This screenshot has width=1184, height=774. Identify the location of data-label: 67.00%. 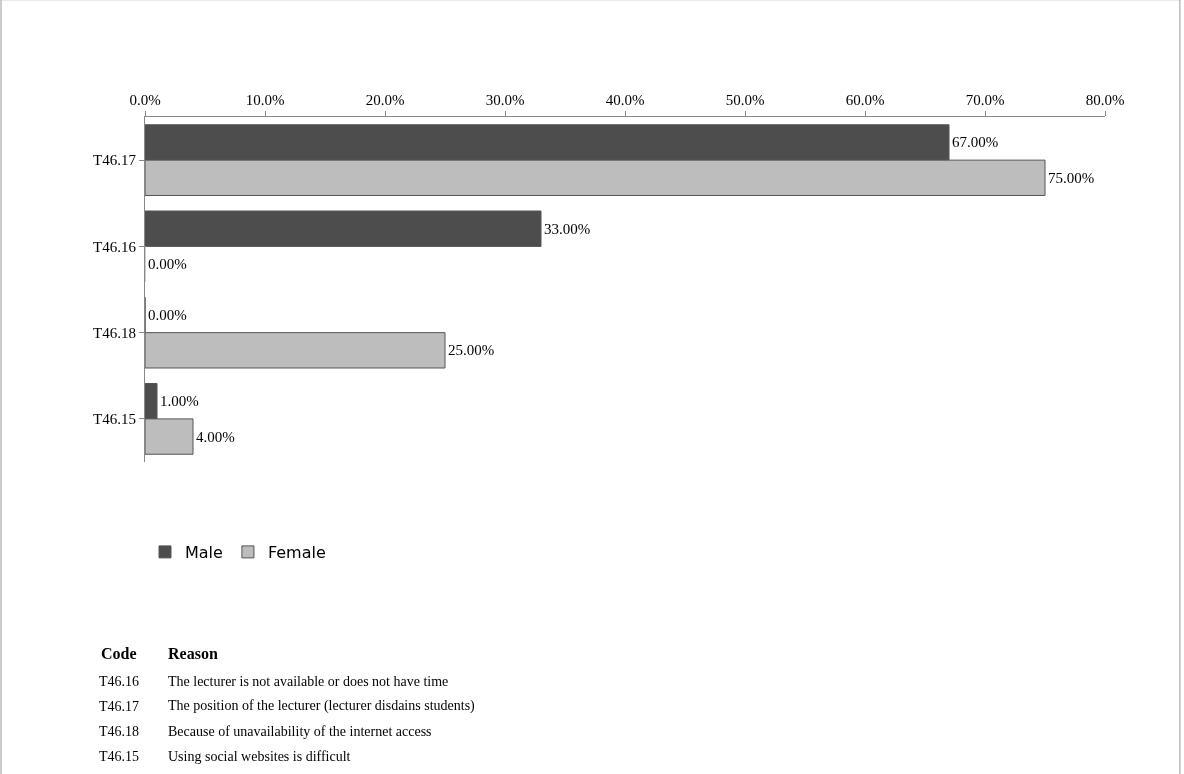
(975, 142).